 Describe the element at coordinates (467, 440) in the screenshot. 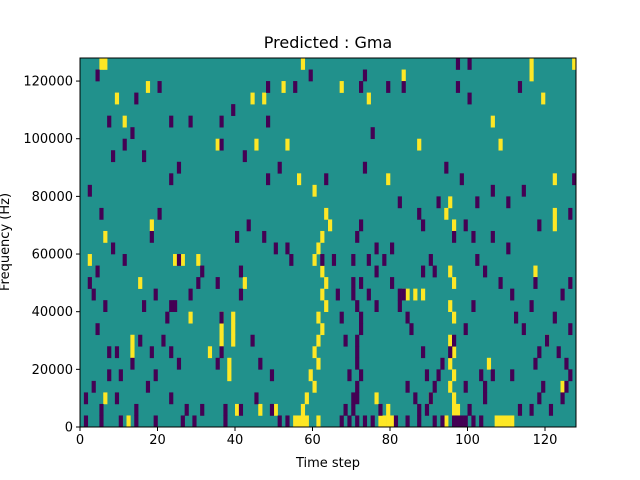

I see `x-tick-label: 100` at that location.